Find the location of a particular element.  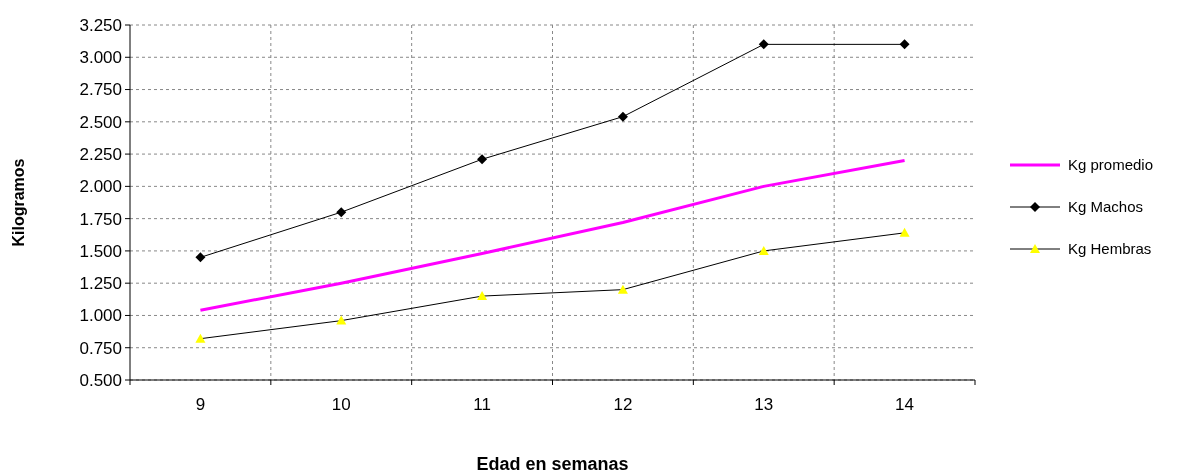

legend-label: Kg Machos is located at coordinates (1106, 207).